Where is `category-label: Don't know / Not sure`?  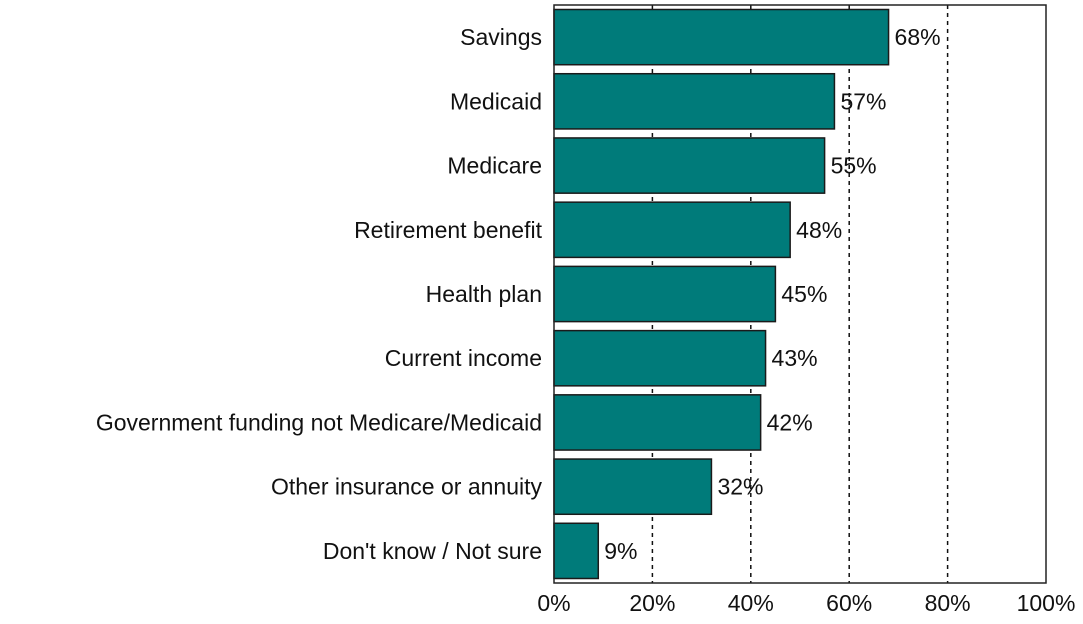
category-label: Don't know / Not sure is located at coordinates (432, 551).